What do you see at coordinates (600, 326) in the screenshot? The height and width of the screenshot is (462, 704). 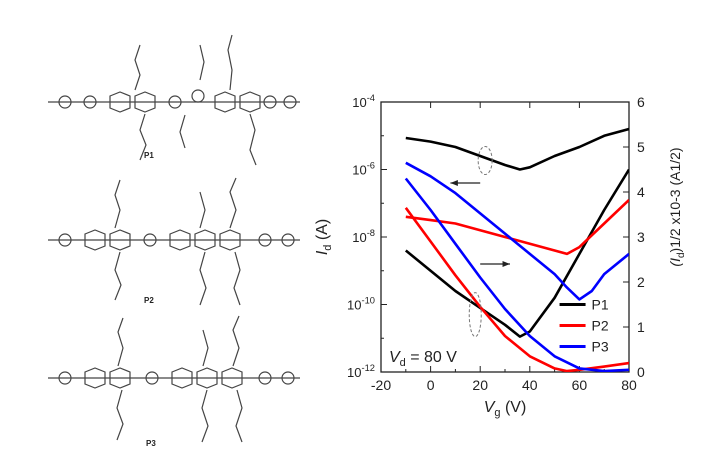 I see `legend-label-p2: P2` at bounding box center [600, 326].